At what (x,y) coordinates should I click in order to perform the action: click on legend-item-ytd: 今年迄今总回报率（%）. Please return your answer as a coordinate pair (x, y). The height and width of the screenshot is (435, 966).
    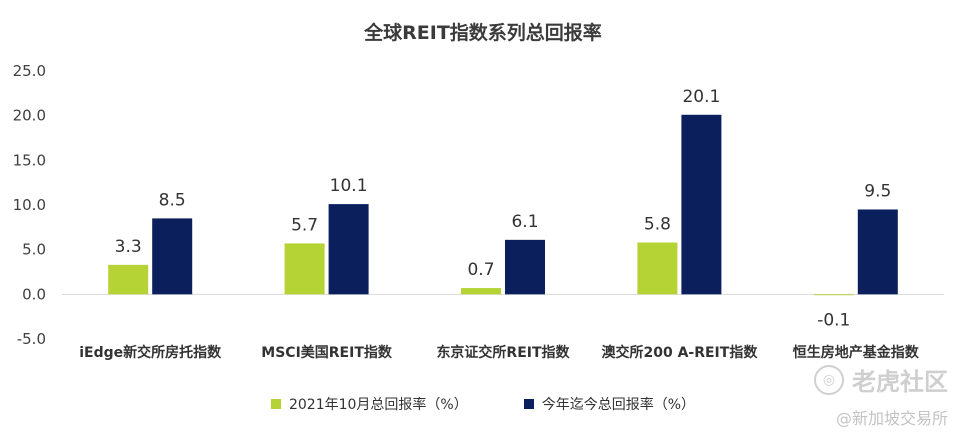
    Looking at the image, I should click on (609, 404).